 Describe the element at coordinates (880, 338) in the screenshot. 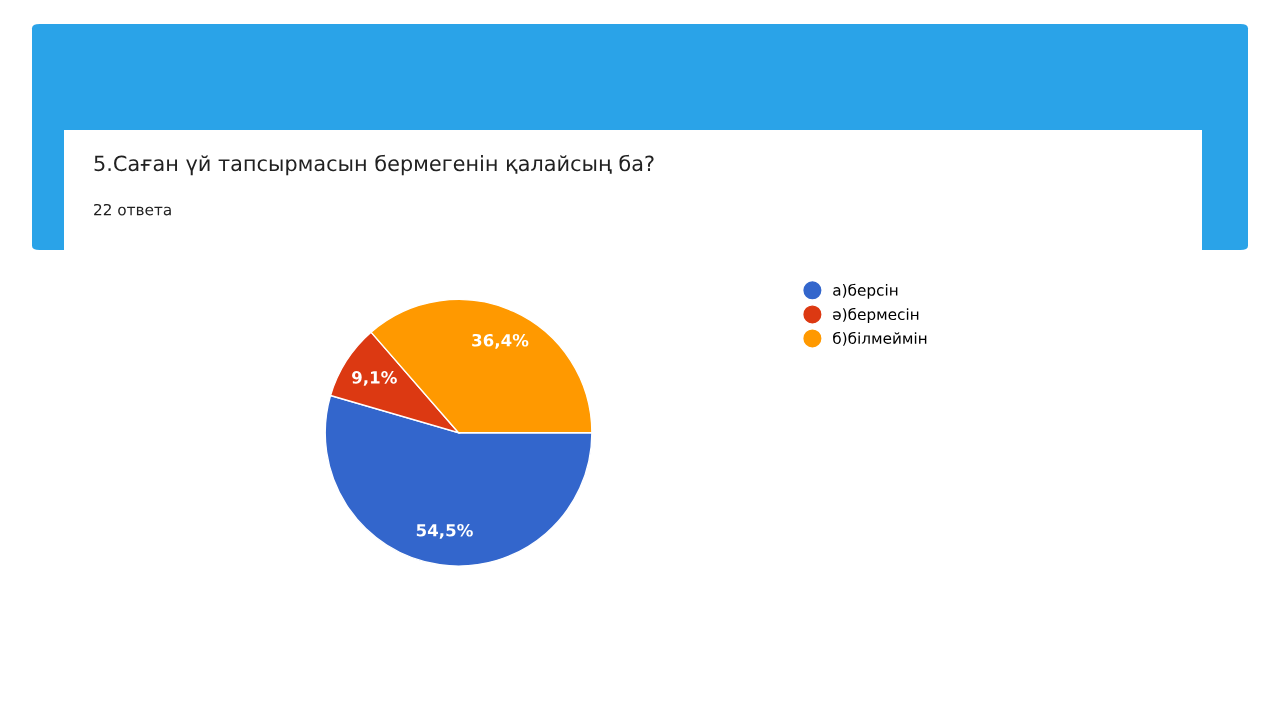

I see `legend-label: б)білмеймін` at that location.